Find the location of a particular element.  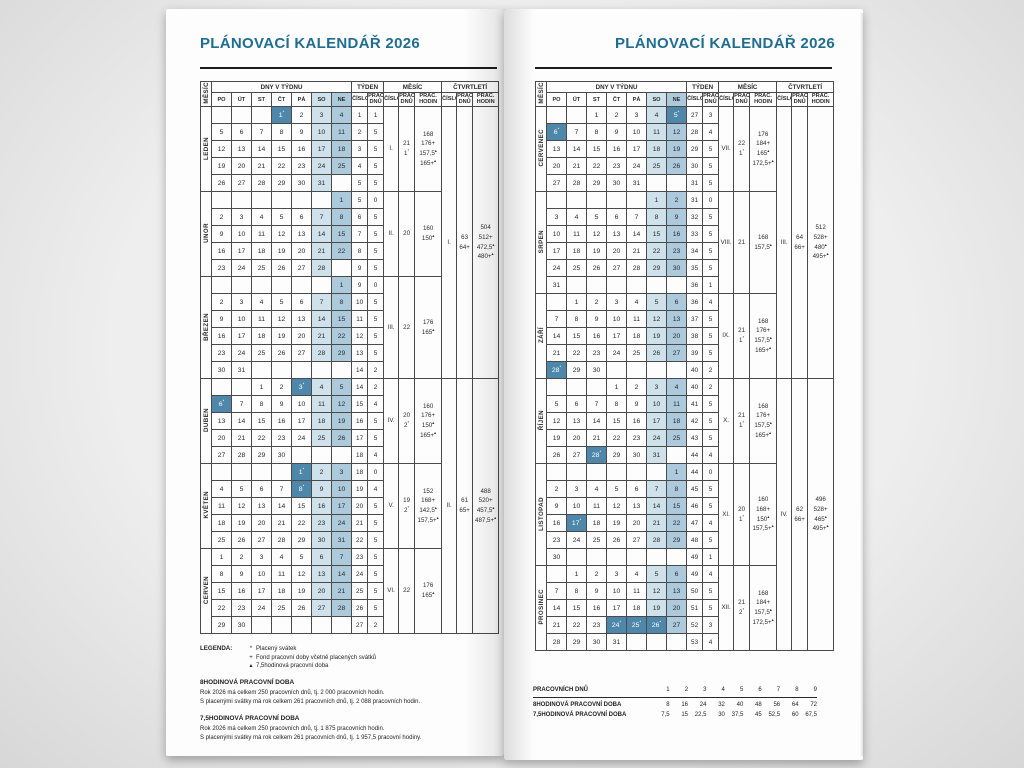

day-cell: 14 is located at coordinates (576, 149).